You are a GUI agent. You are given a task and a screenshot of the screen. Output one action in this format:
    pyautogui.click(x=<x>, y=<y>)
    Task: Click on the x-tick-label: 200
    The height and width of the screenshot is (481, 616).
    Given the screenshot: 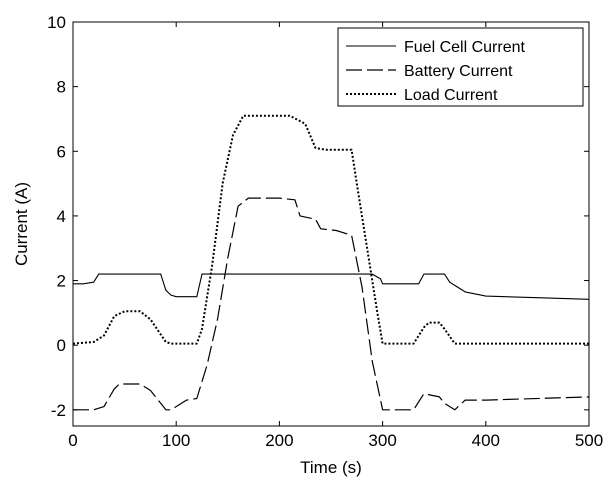 What is the action you would take?
    pyautogui.click(x=279, y=440)
    